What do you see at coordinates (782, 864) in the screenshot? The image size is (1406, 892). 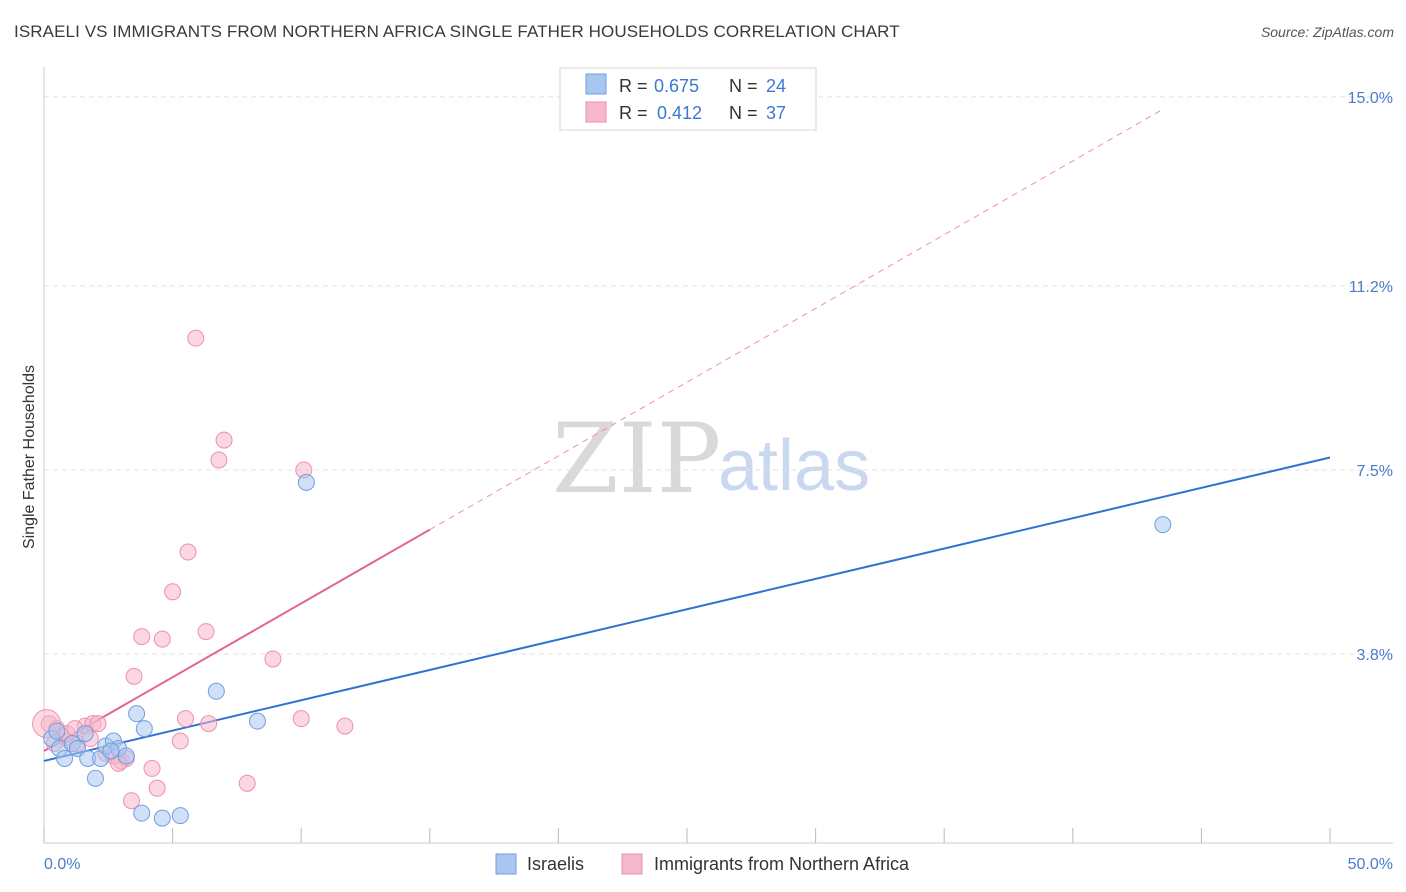 I see `series-legend-label-africa: Immigrants from Northern Africa` at bounding box center [782, 864].